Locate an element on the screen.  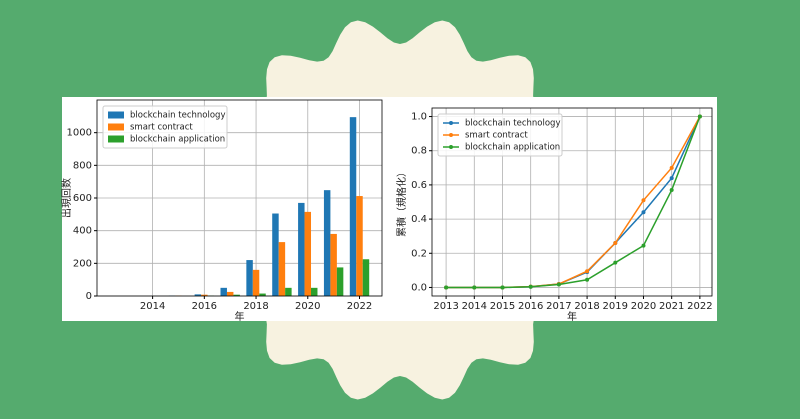
y-tick-label: 600 is located at coordinates (82, 198).